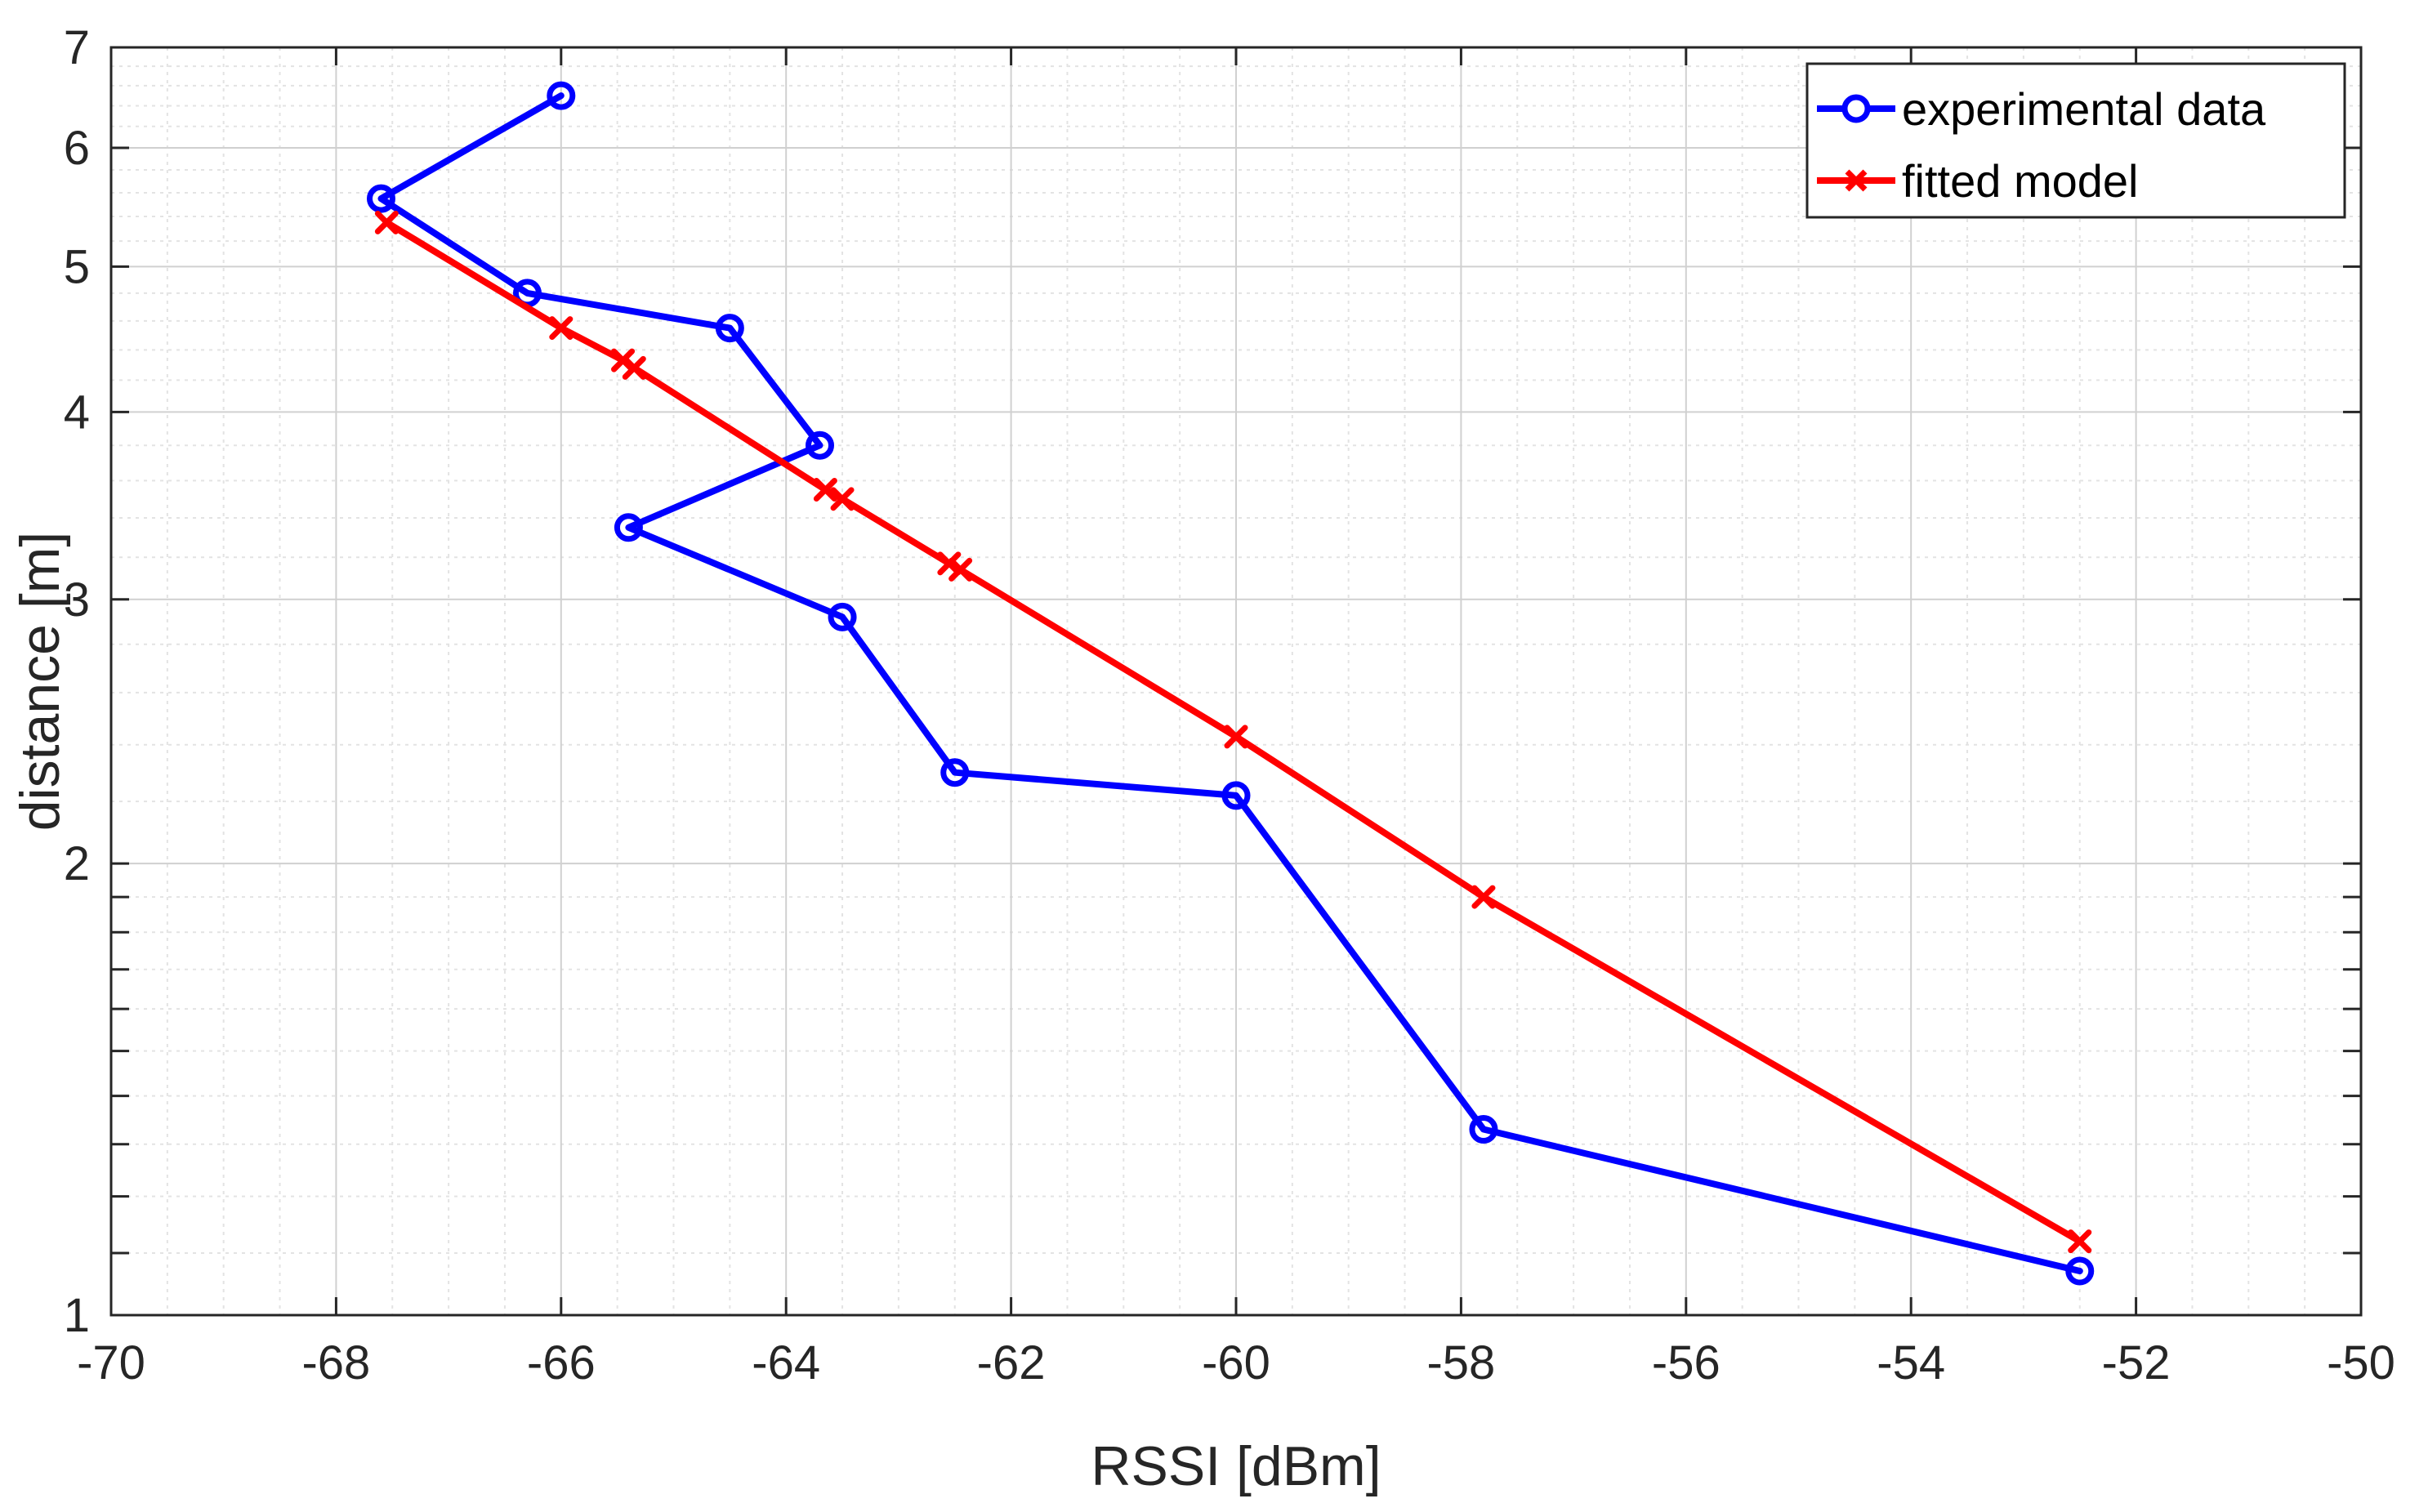  What do you see at coordinates (77, 1316) in the screenshot?
I see `y-tick-label: 1` at bounding box center [77, 1316].